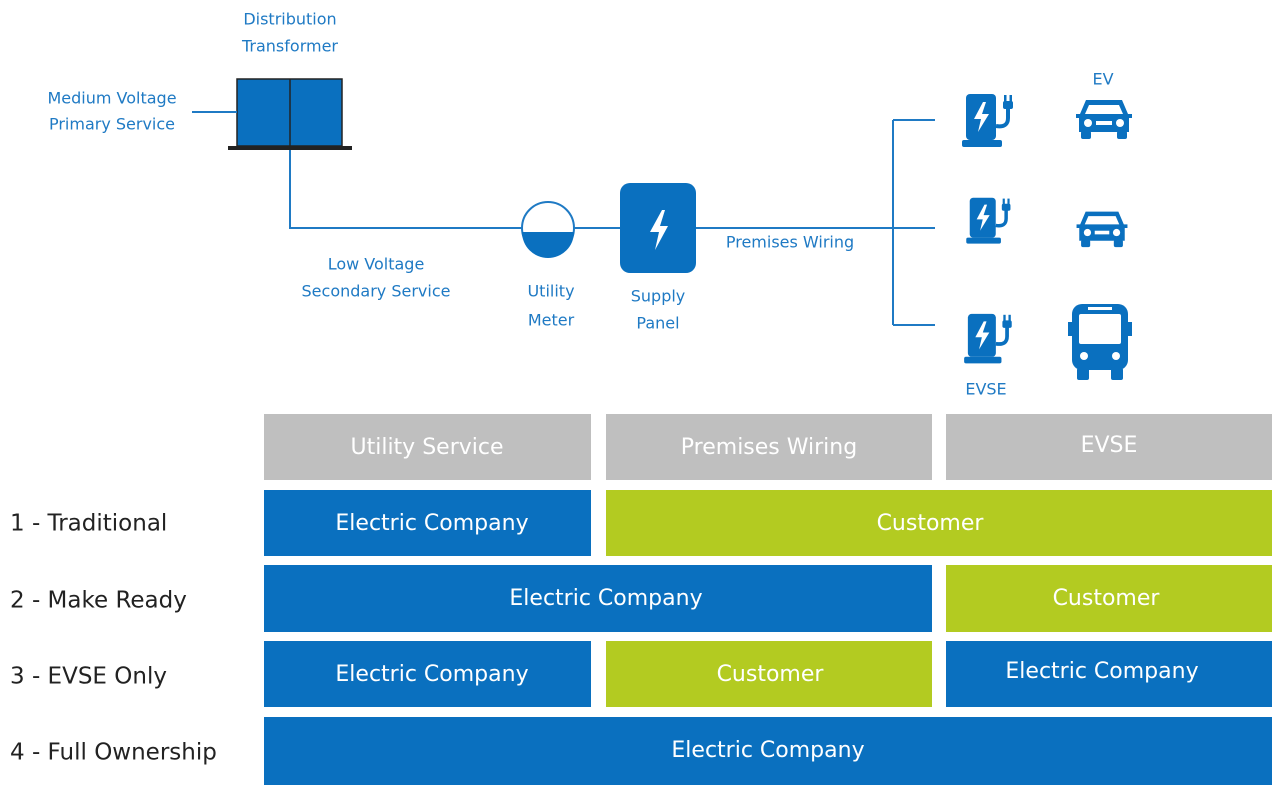 This screenshot has width=1278, height=788. Describe the element at coordinates (111, 98) in the screenshot. I see `label: Medium Voltage` at that location.